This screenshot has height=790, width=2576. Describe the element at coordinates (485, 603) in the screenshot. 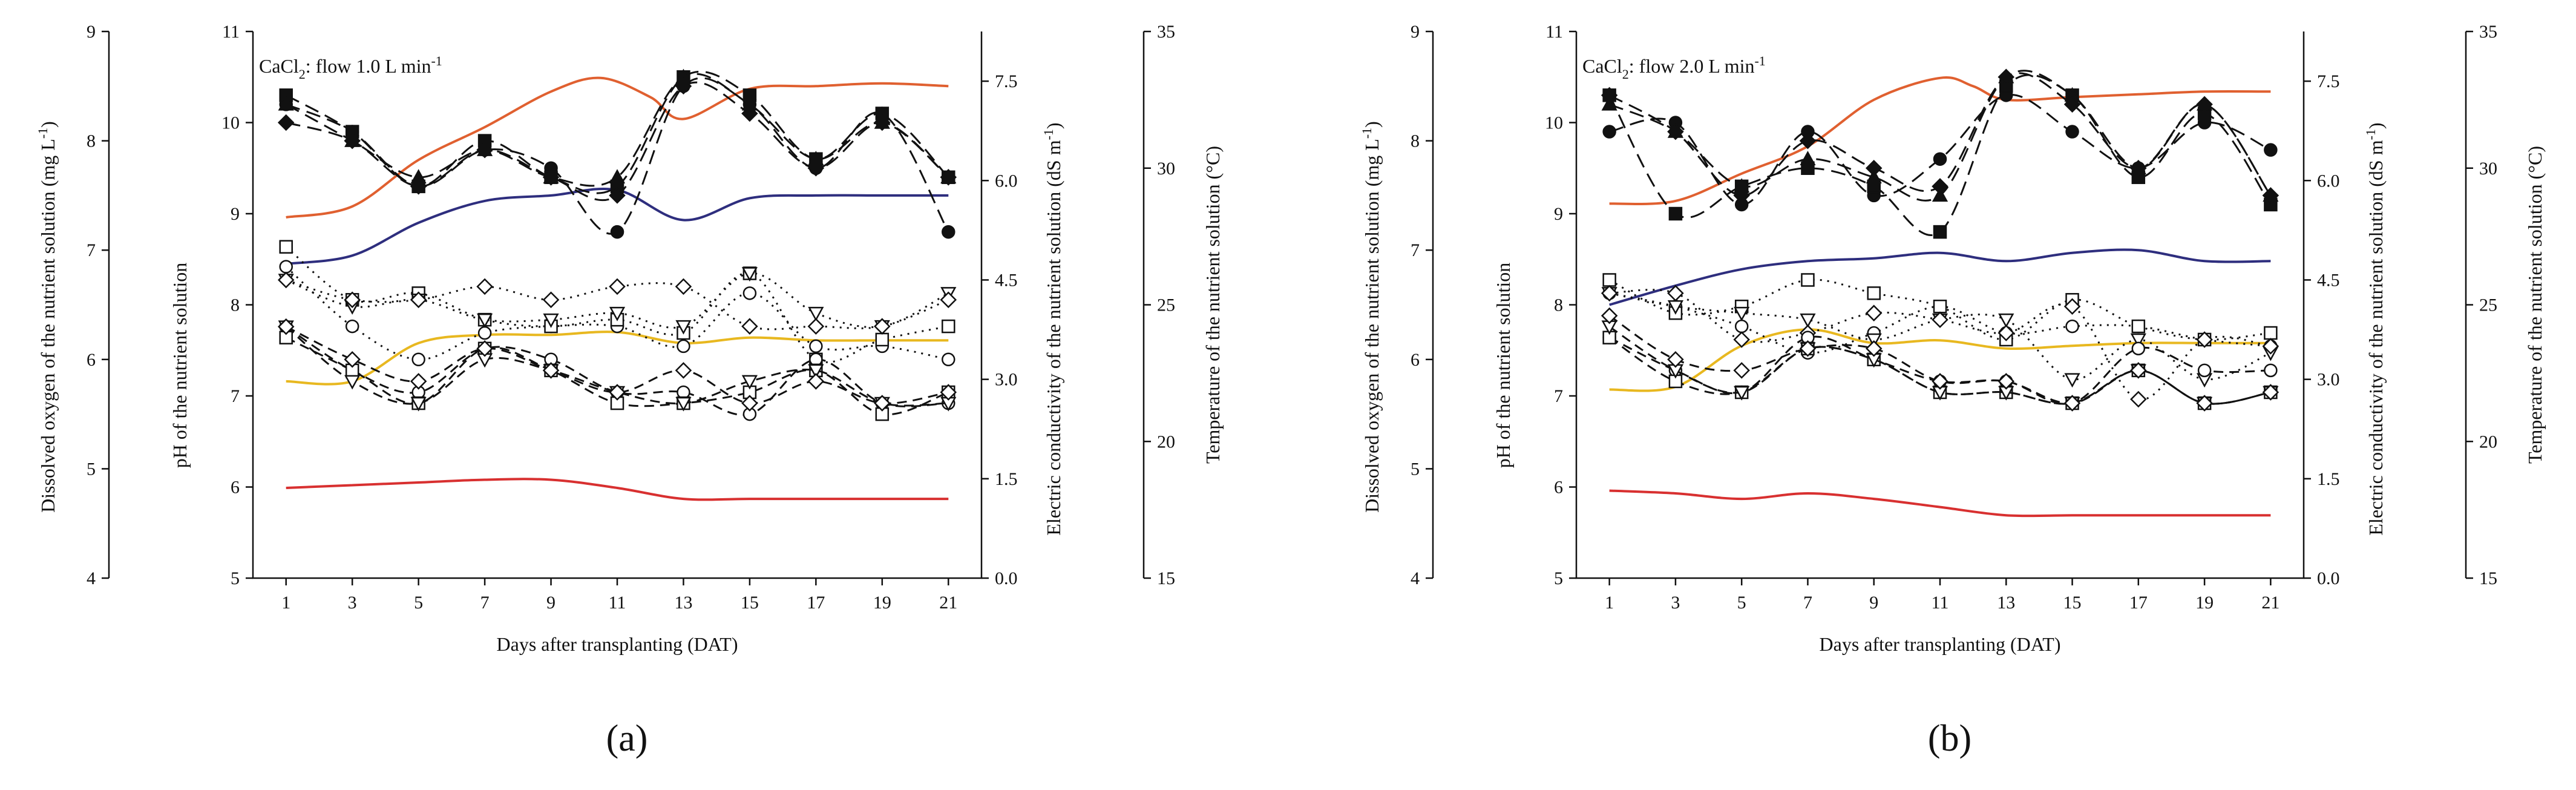

I see `x-tick-label: 7` at that location.